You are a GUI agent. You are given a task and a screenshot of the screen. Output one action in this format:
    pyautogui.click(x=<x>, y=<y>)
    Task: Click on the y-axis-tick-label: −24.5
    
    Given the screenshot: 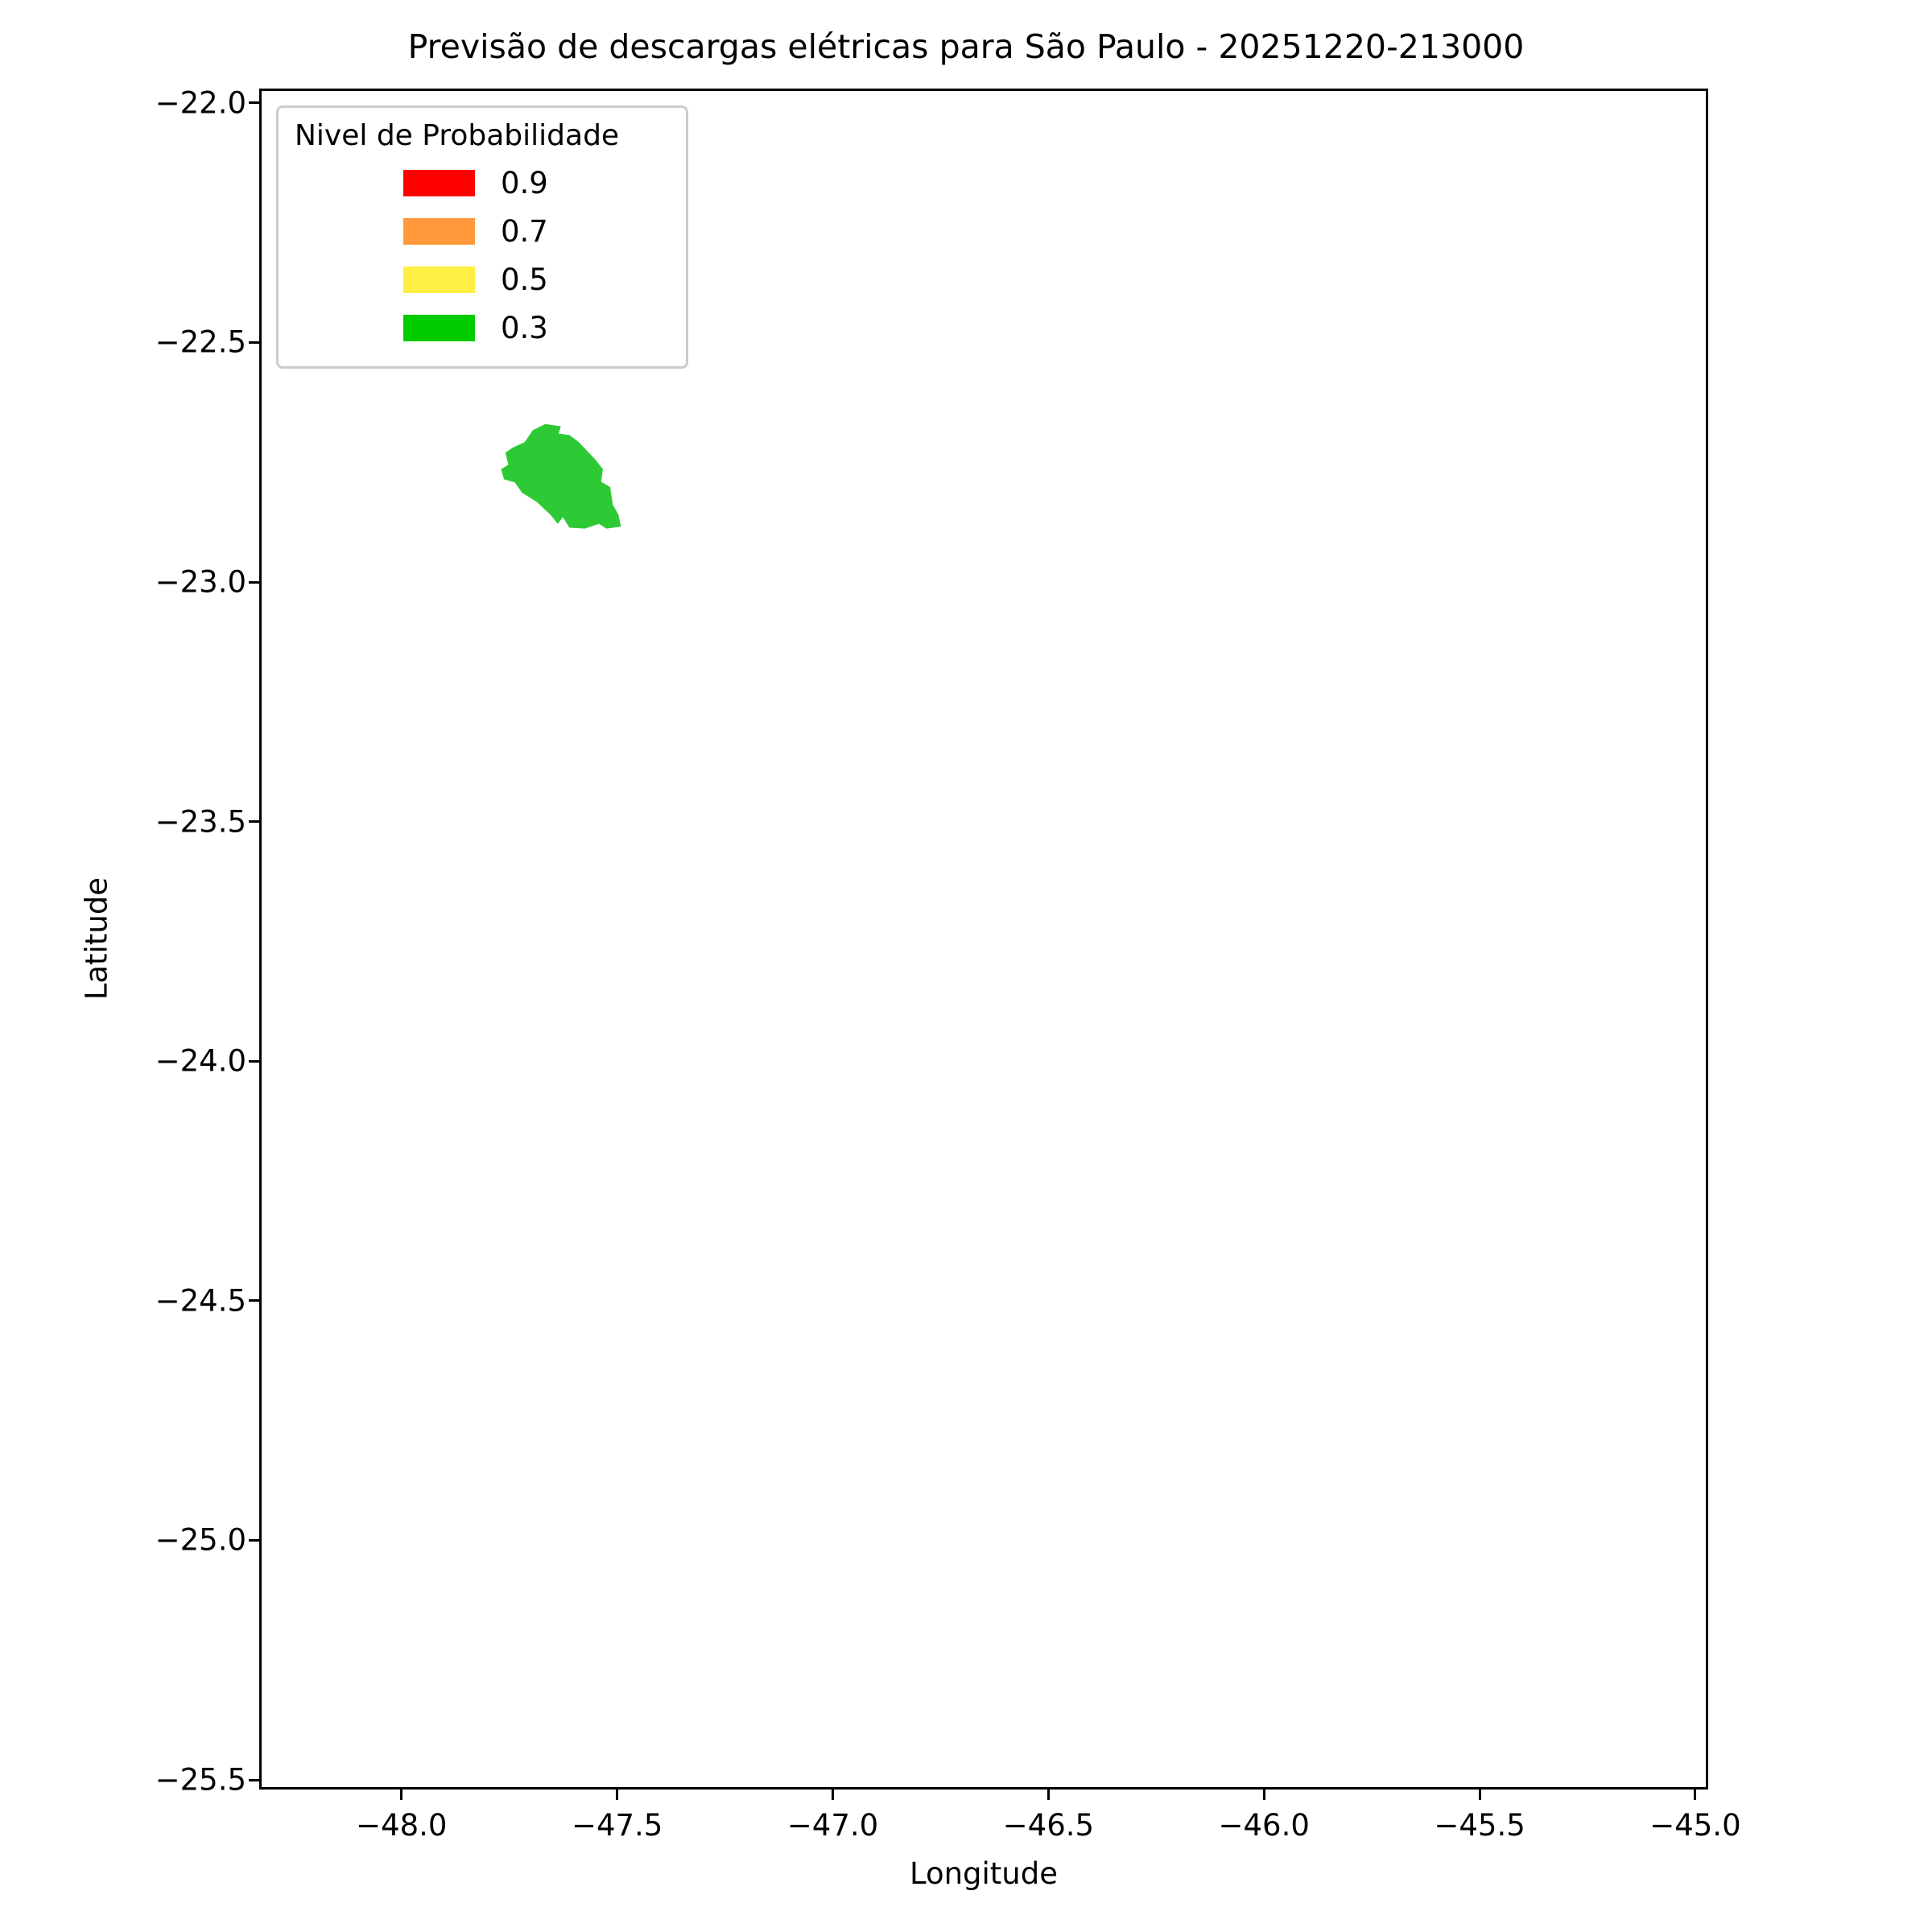 What is the action you would take?
    pyautogui.click(x=200, y=1301)
    